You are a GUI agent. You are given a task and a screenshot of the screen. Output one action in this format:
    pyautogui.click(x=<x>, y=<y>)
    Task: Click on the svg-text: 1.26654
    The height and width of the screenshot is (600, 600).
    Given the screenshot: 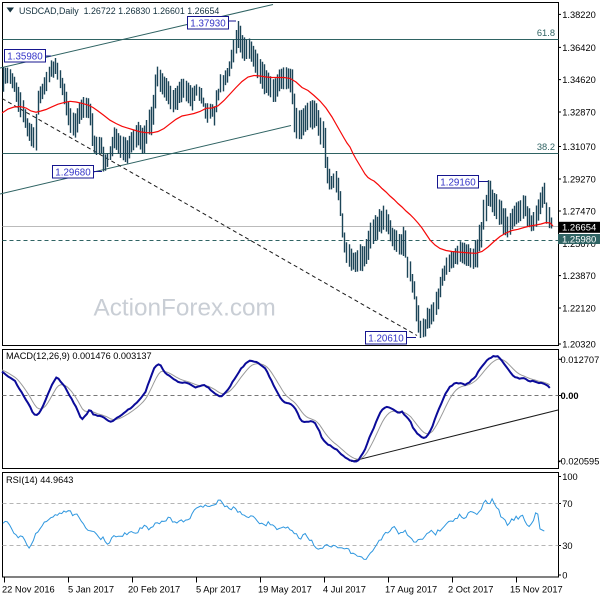 What is the action you would take?
    pyautogui.click(x=579, y=227)
    